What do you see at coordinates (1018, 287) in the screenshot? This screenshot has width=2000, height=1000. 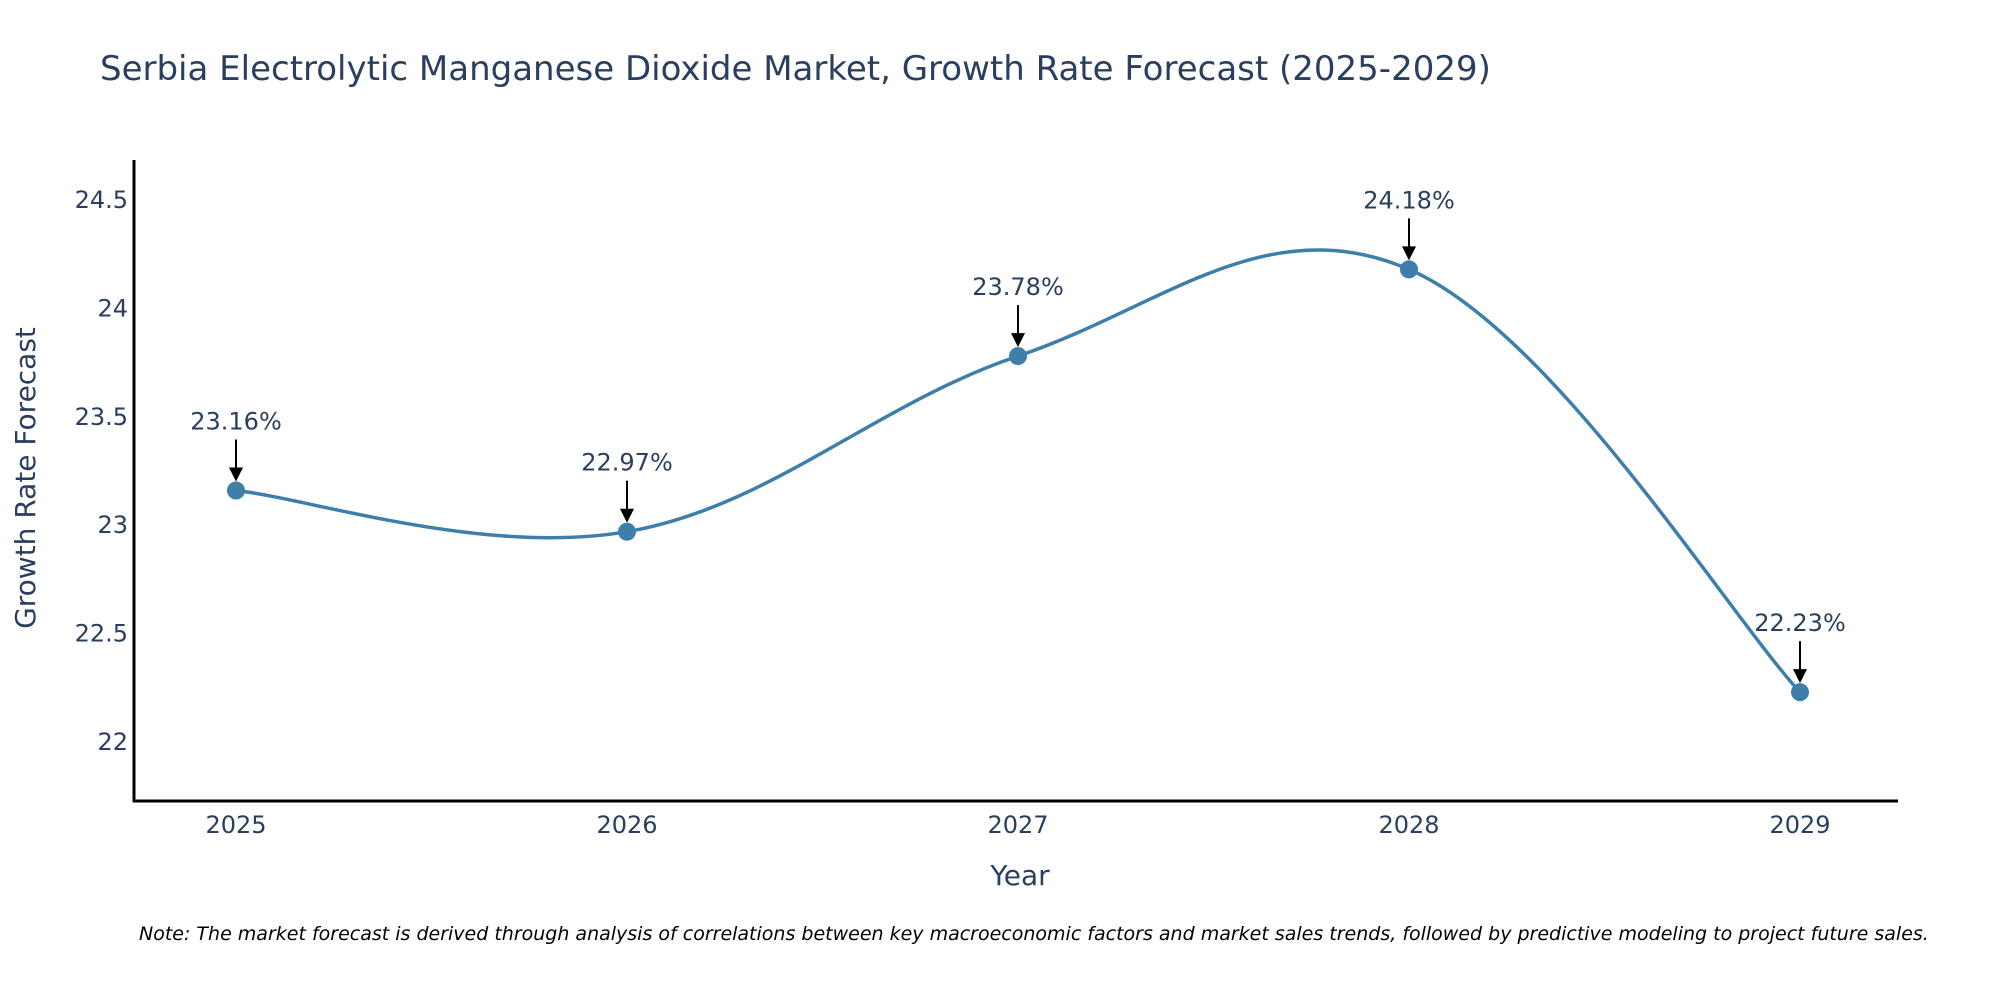 I see `data-label: 23.78%` at bounding box center [1018, 287].